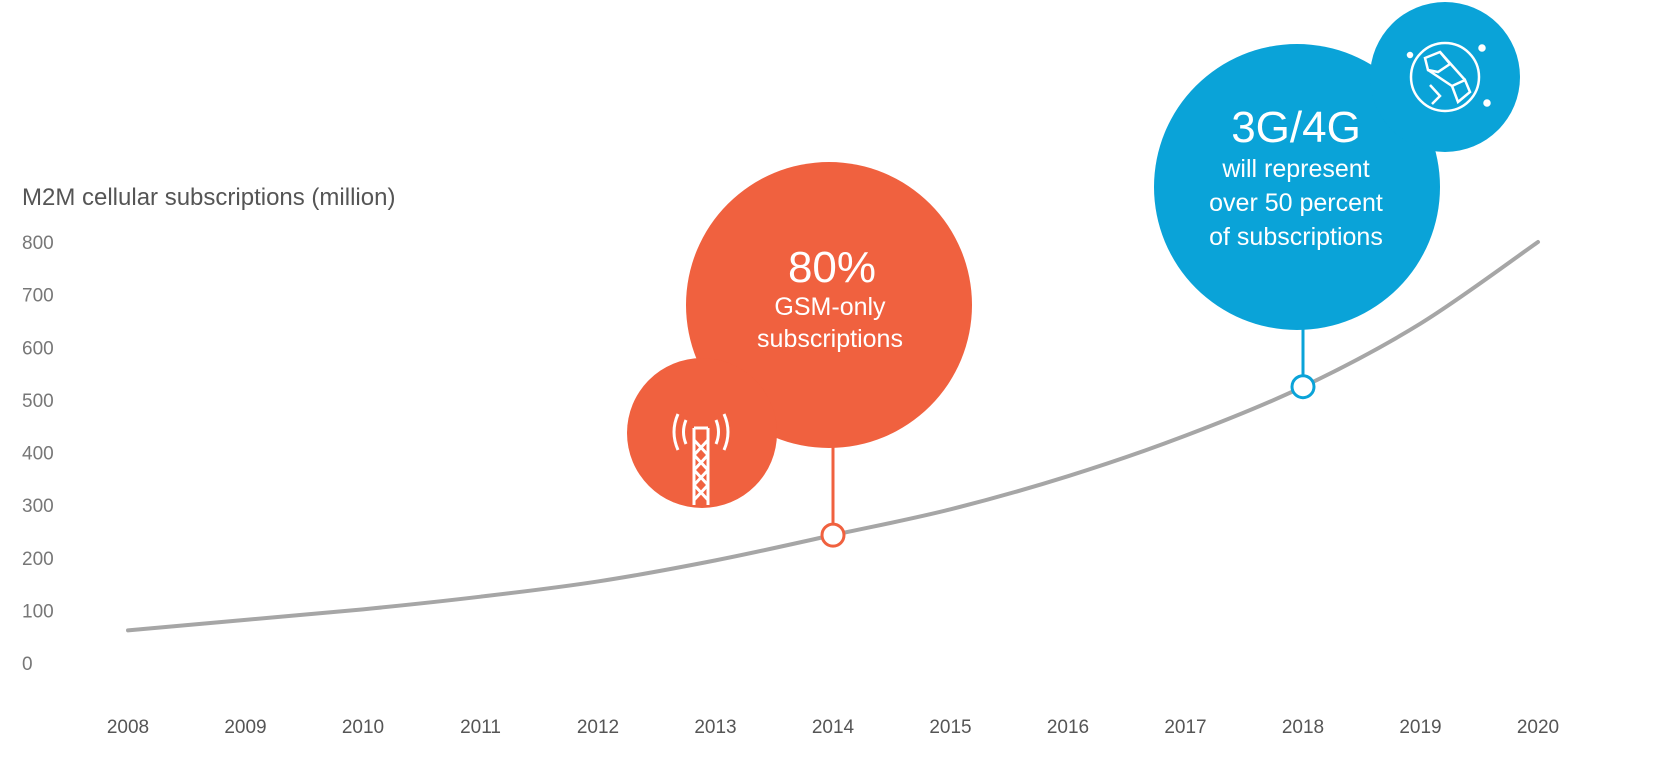 This screenshot has height=771, width=1668. What do you see at coordinates (833, 535) in the screenshot?
I see `gsm-data-marker` at bounding box center [833, 535].